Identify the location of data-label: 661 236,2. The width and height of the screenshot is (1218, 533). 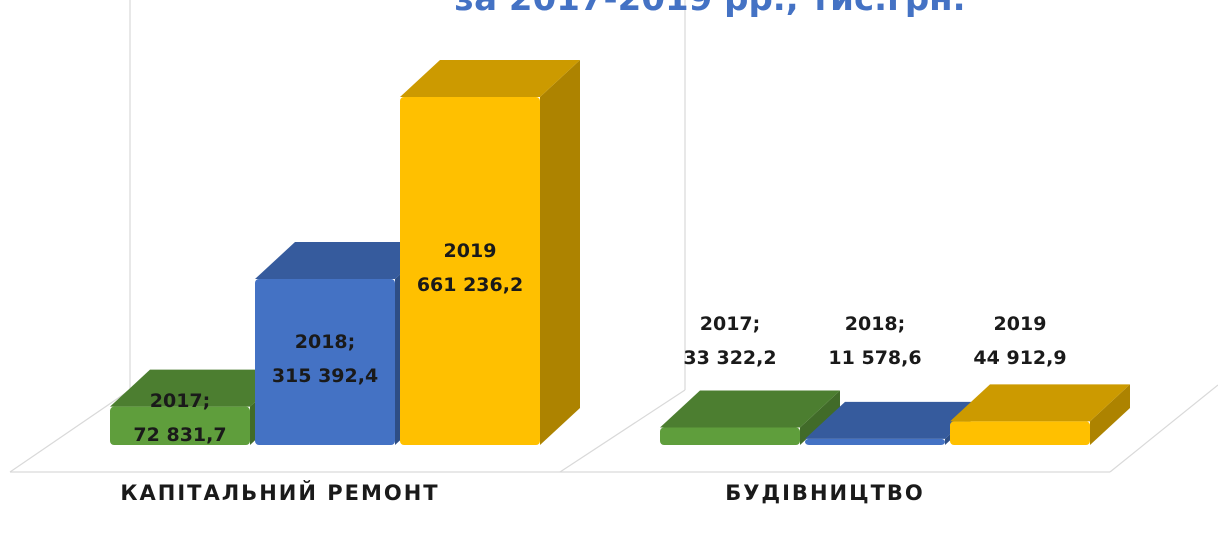
(470, 285).